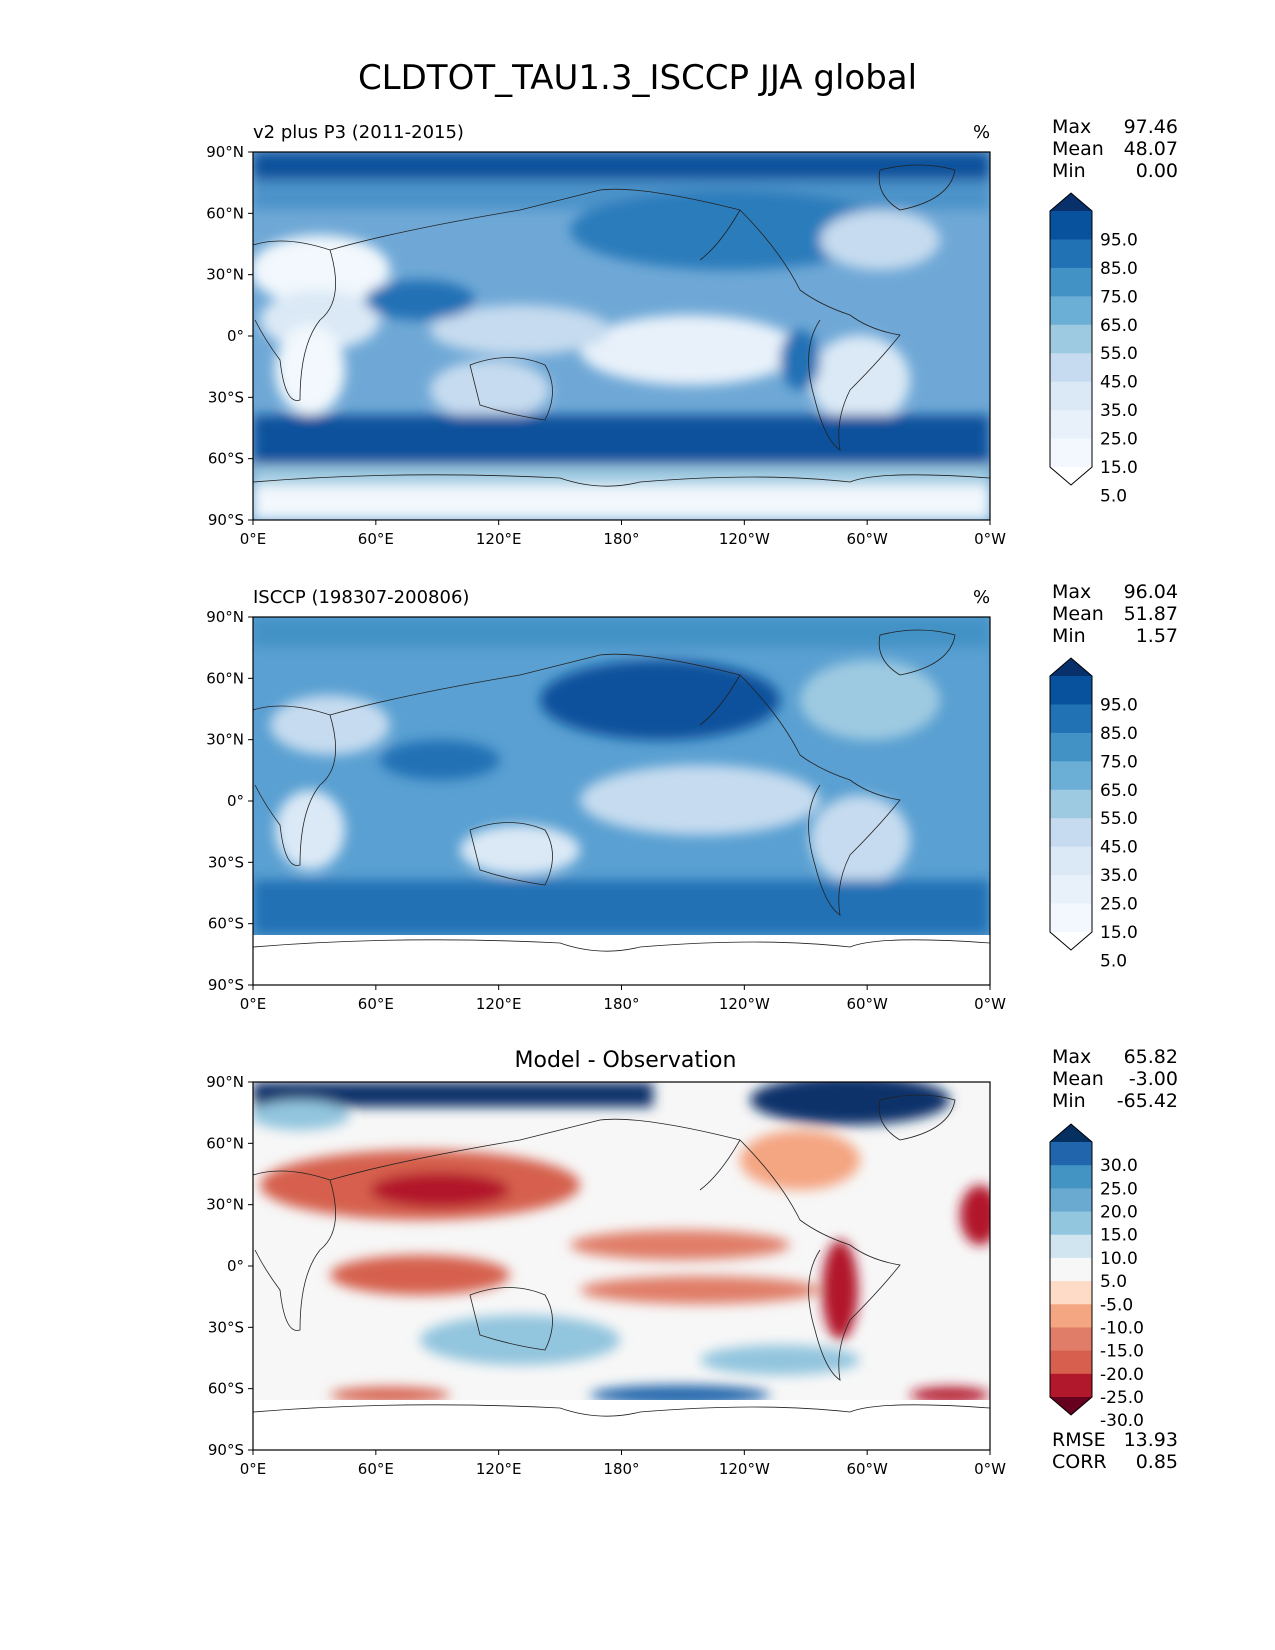  What do you see at coordinates (1122, 1328) in the screenshot?
I see `colorbar-tick-label: -10.0` at bounding box center [1122, 1328].